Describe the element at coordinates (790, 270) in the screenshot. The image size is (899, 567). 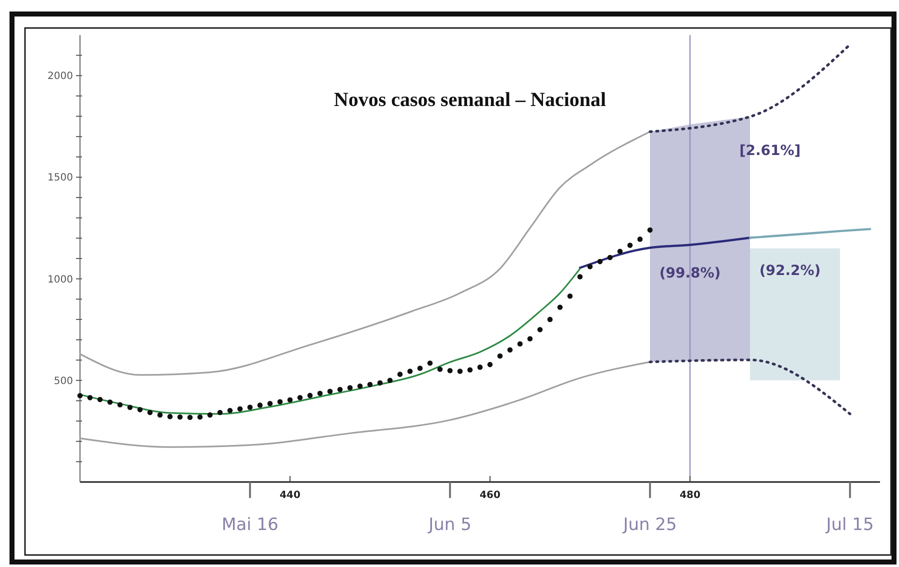
I see `annotation: (92.2%)` at that location.